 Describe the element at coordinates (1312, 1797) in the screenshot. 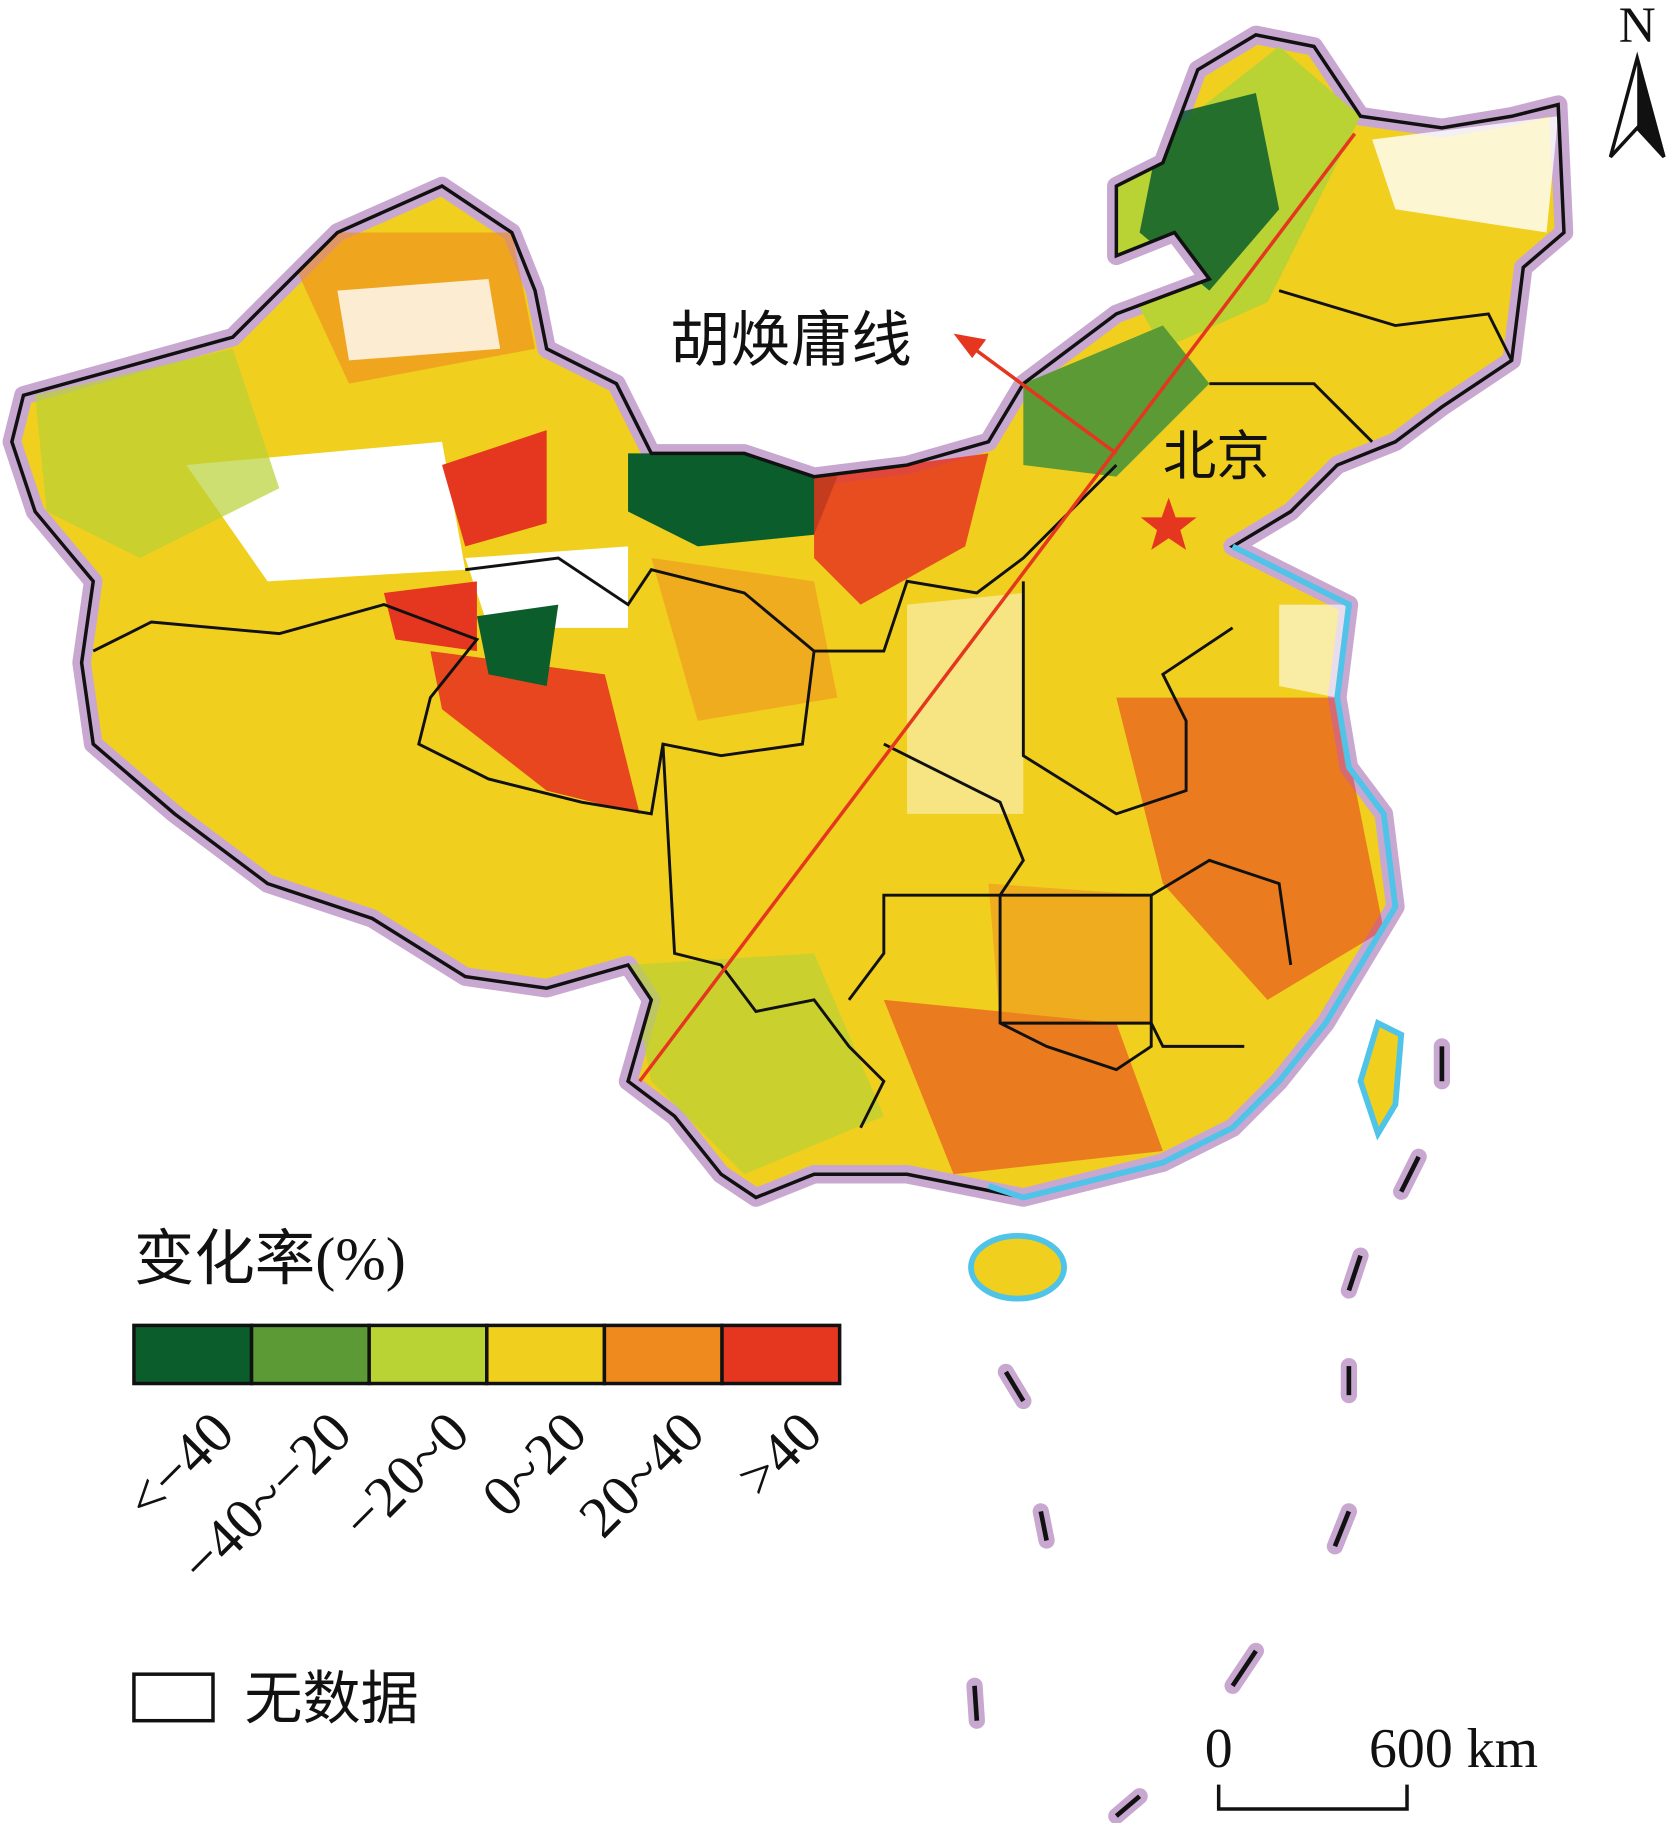

I see `scale-bar` at that location.